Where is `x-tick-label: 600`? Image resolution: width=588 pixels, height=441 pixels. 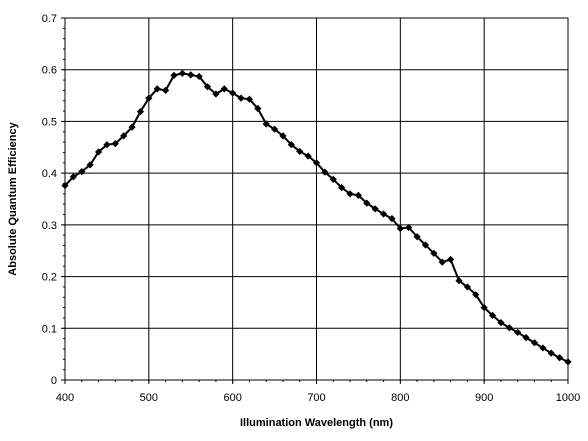
x-tick-label: 600 is located at coordinates (232, 398).